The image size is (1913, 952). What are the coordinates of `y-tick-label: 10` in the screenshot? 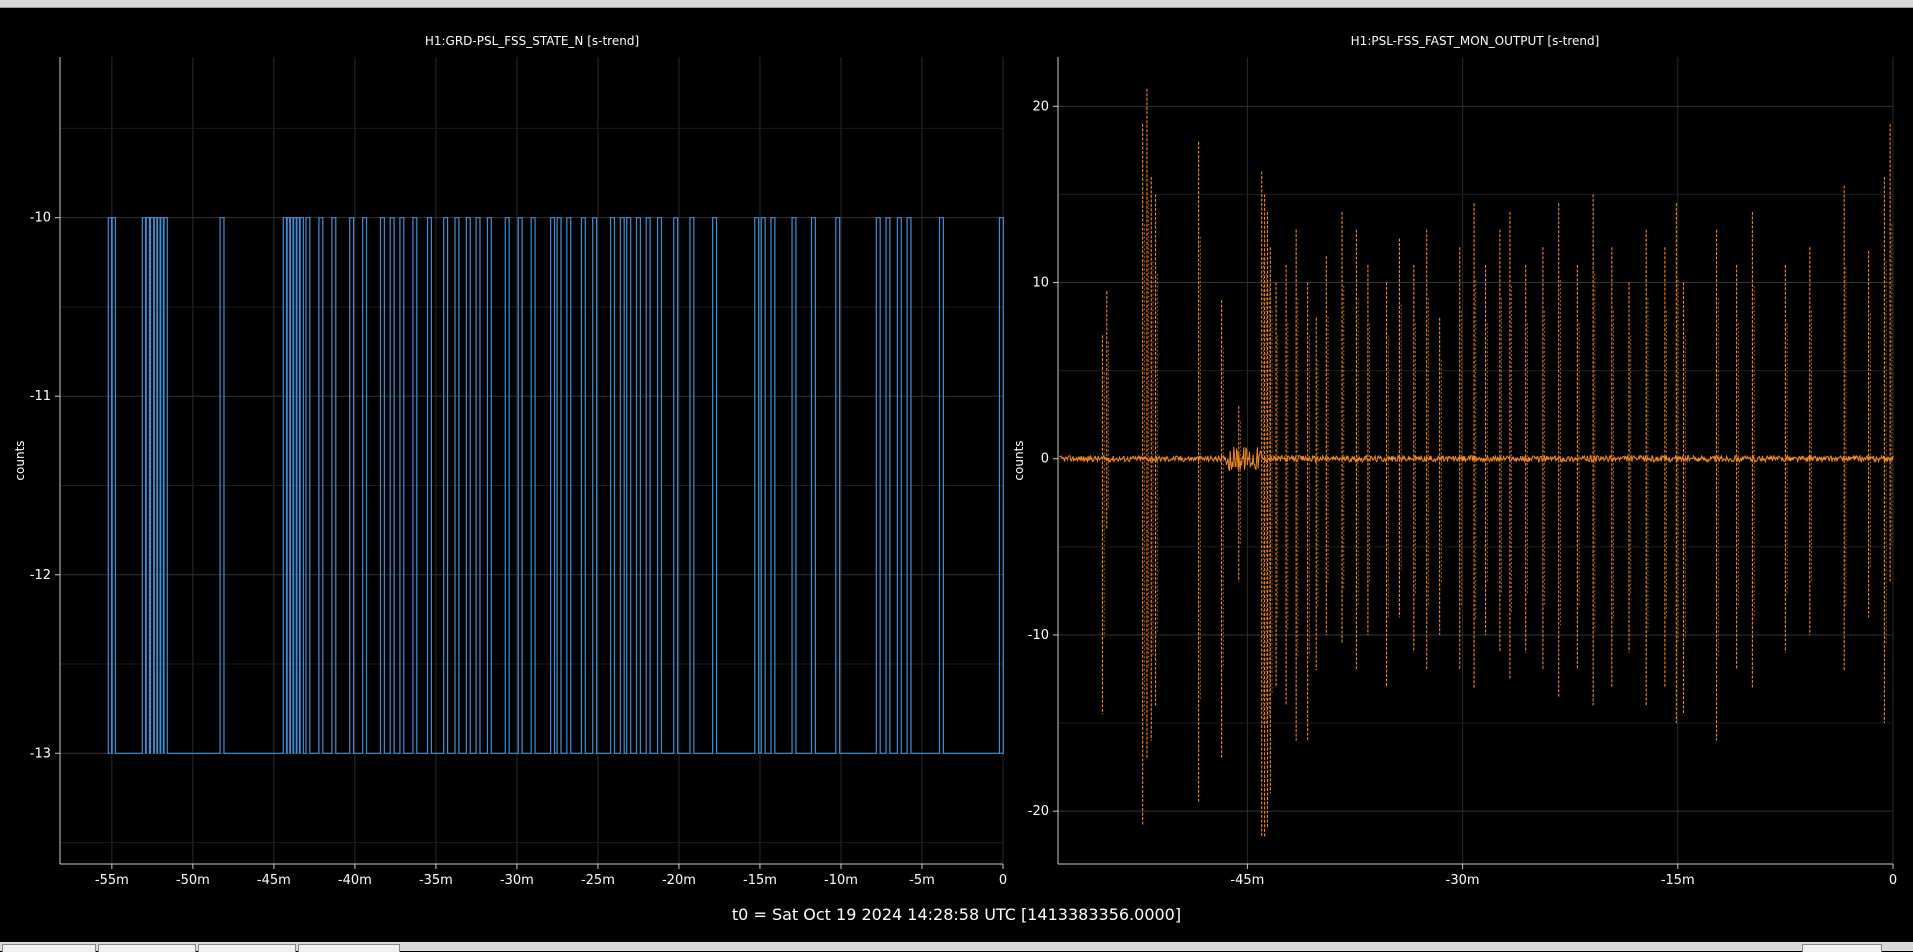 It's located at (1040, 283).